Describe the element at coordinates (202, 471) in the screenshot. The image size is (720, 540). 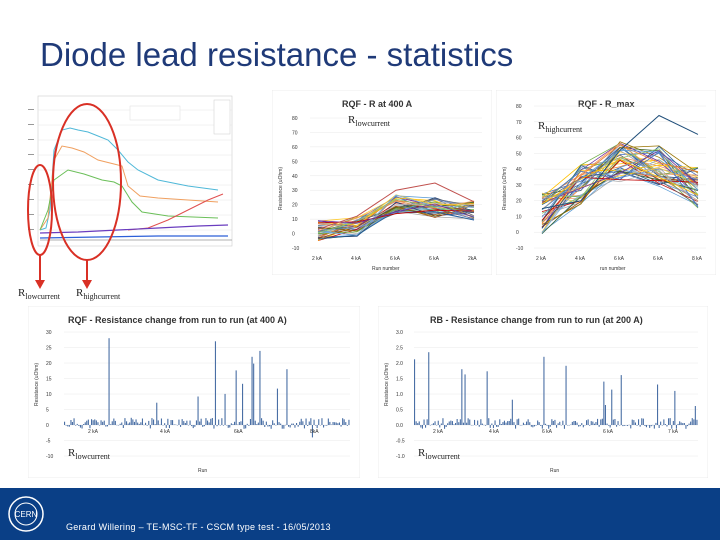
I see `rqf-change-xlabel: Run` at that location.